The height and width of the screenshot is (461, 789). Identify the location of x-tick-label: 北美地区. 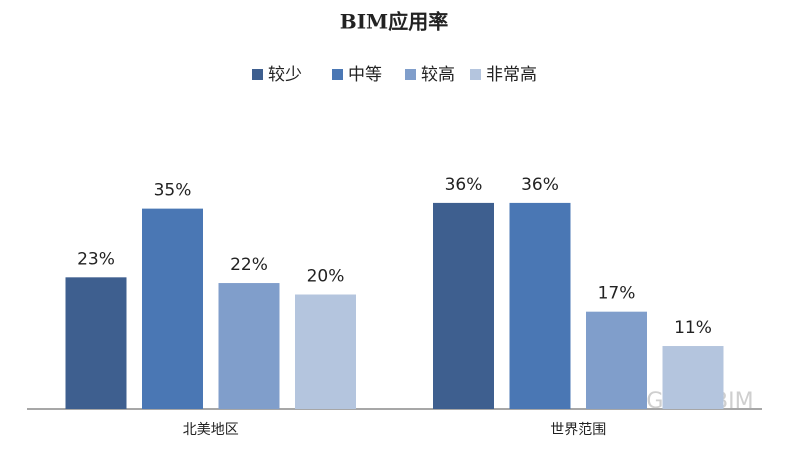
(211, 430).